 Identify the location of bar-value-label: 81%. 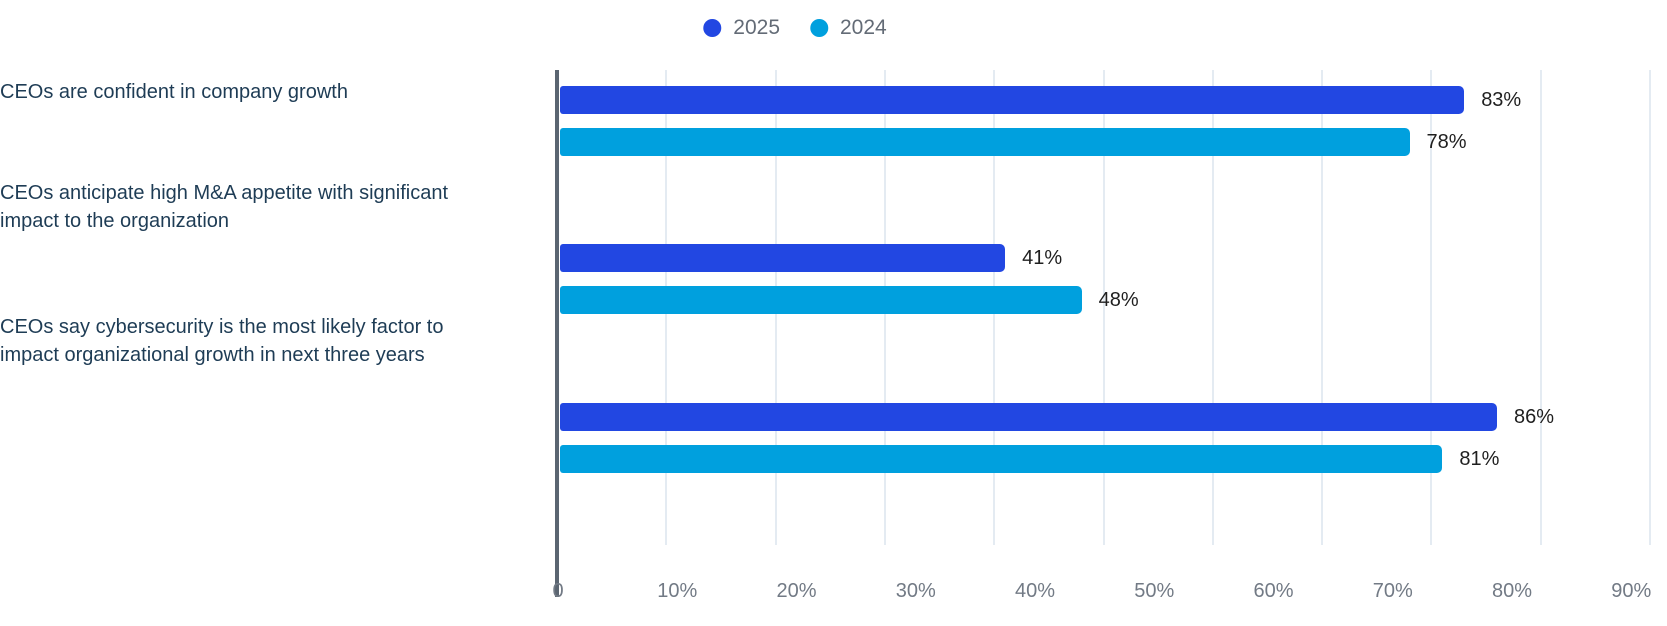
(1479, 459).